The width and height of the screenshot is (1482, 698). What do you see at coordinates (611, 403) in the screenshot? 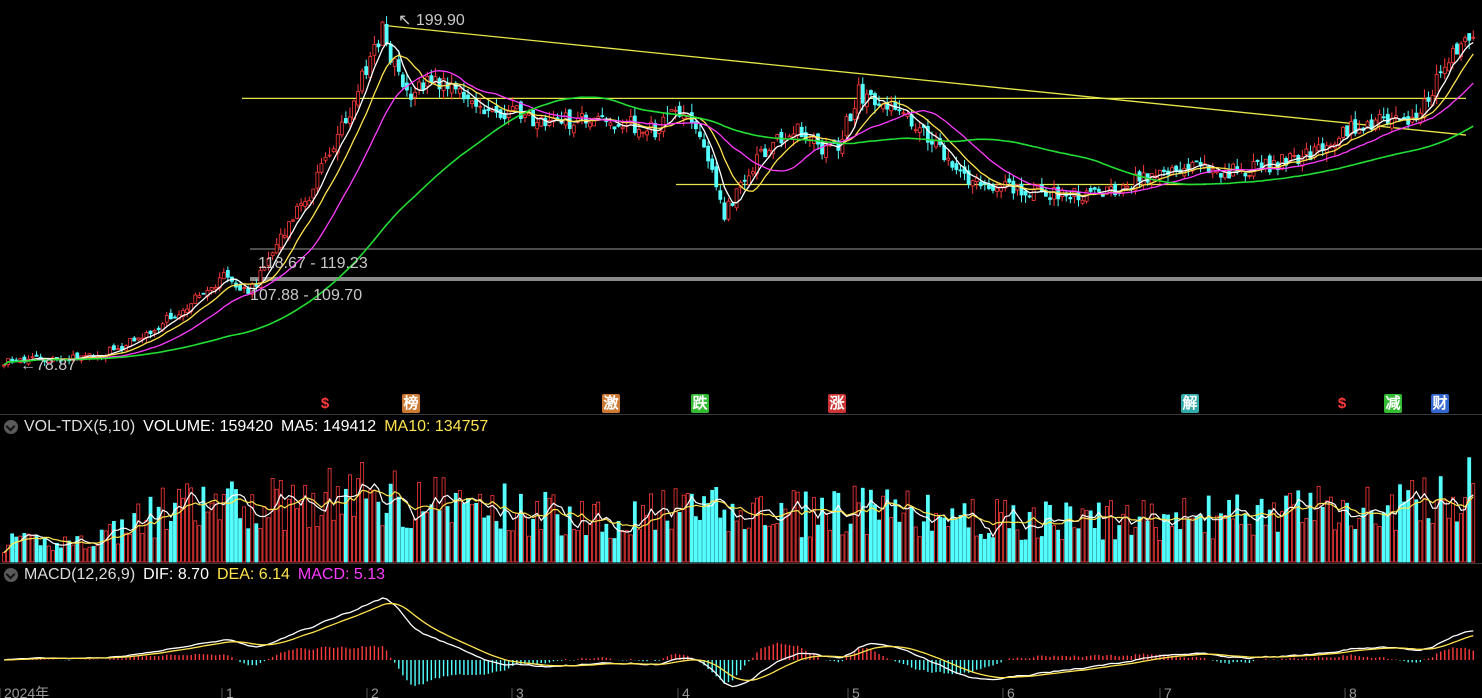
I see `event-marker: 激` at bounding box center [611, 403].